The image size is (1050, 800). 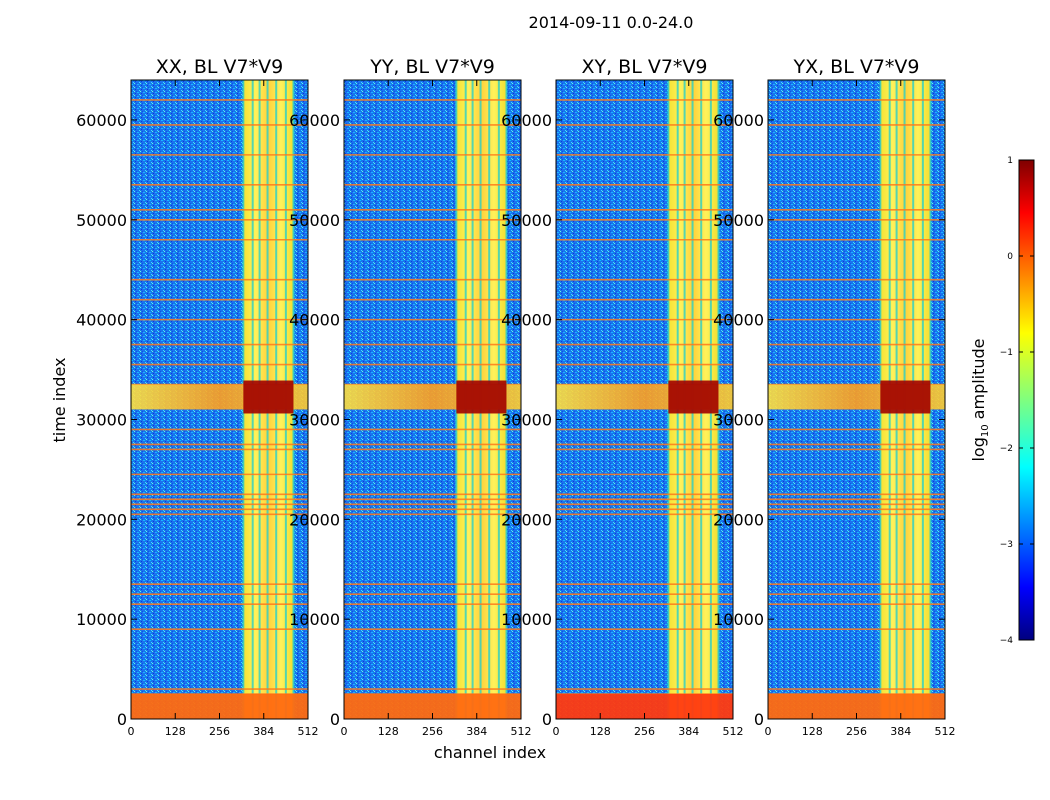 What do you see at coordinates (1017, 401) in the screenshot?
I see `colorbar-ticks: 1 0 −1 −2 −3 −4` at bounding box center [1017, 401].